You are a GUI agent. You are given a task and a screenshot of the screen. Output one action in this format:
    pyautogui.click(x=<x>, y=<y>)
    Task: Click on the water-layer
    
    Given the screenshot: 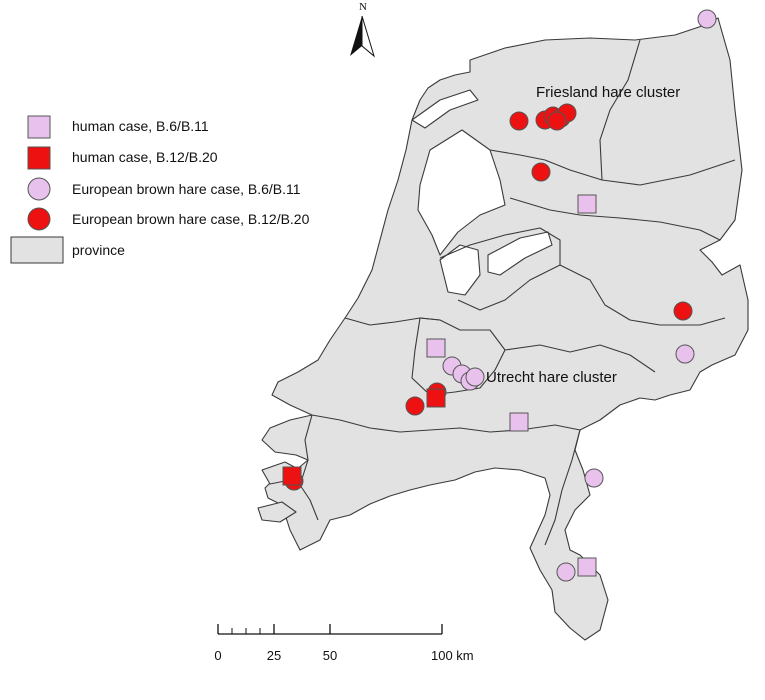 What is the action you would take?
    pyautogui.click(x=482, y=192)
    